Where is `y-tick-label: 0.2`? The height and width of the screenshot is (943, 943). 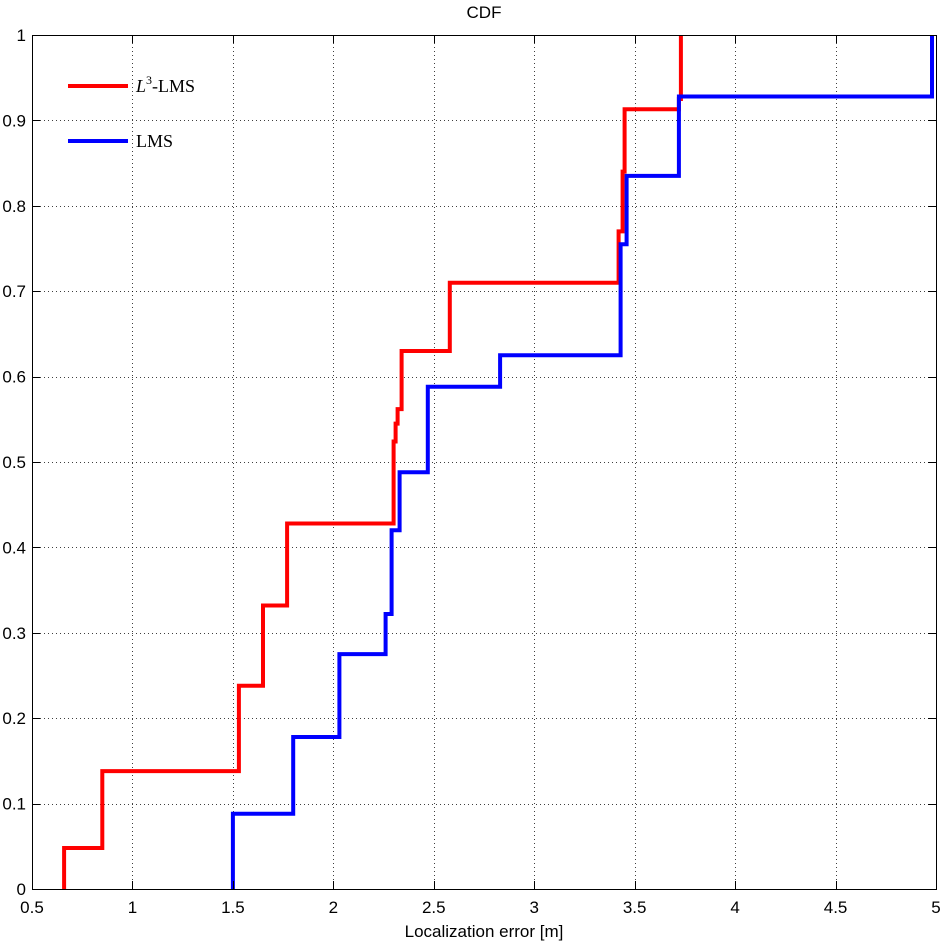 y-tick-label: 0.2 is located at coordinates (14, 718).